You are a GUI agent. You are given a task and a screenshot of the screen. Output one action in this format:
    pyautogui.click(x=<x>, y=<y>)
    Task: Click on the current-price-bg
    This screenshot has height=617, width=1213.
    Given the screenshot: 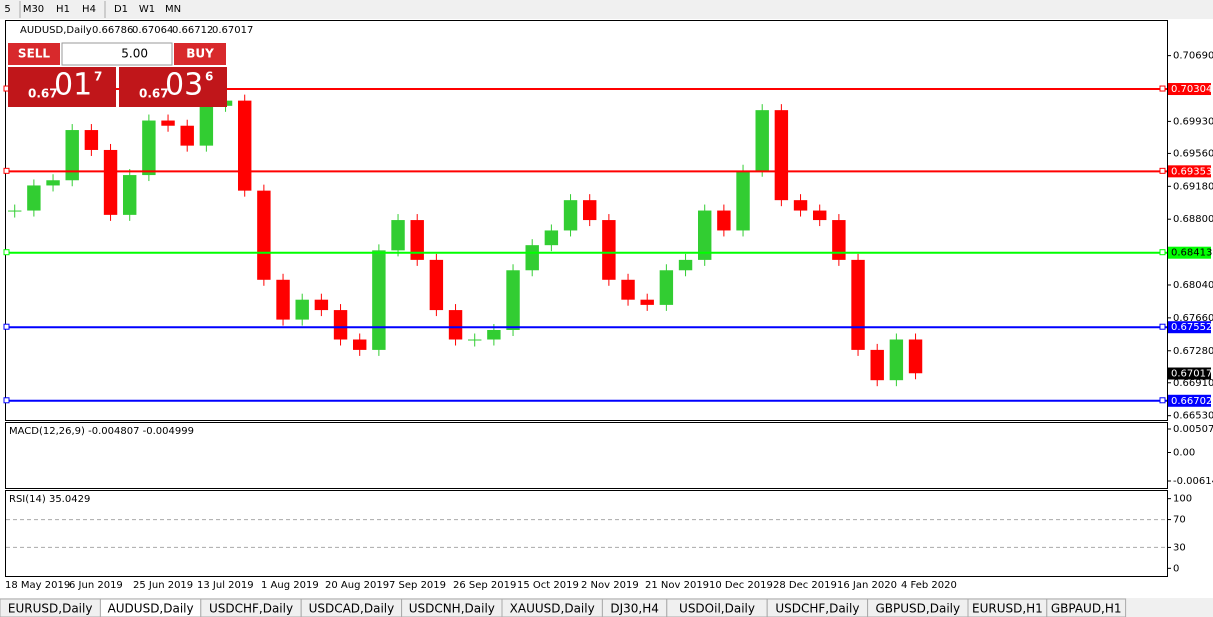 What is the action you would take?
    pyautogui.click(x=1189, y=373)
    